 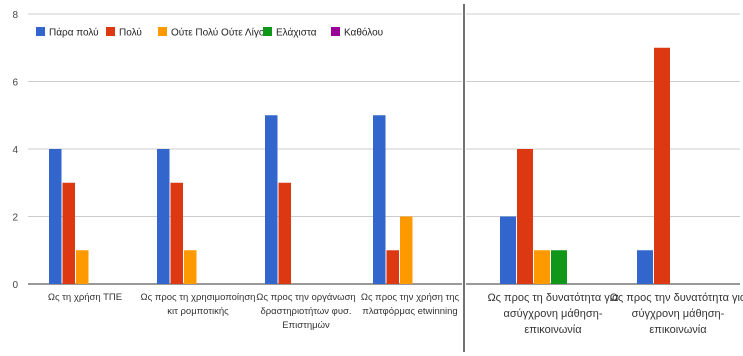 I want to click on x-category-label: Ως προς την χρήση της, so click(x=410, y=297).